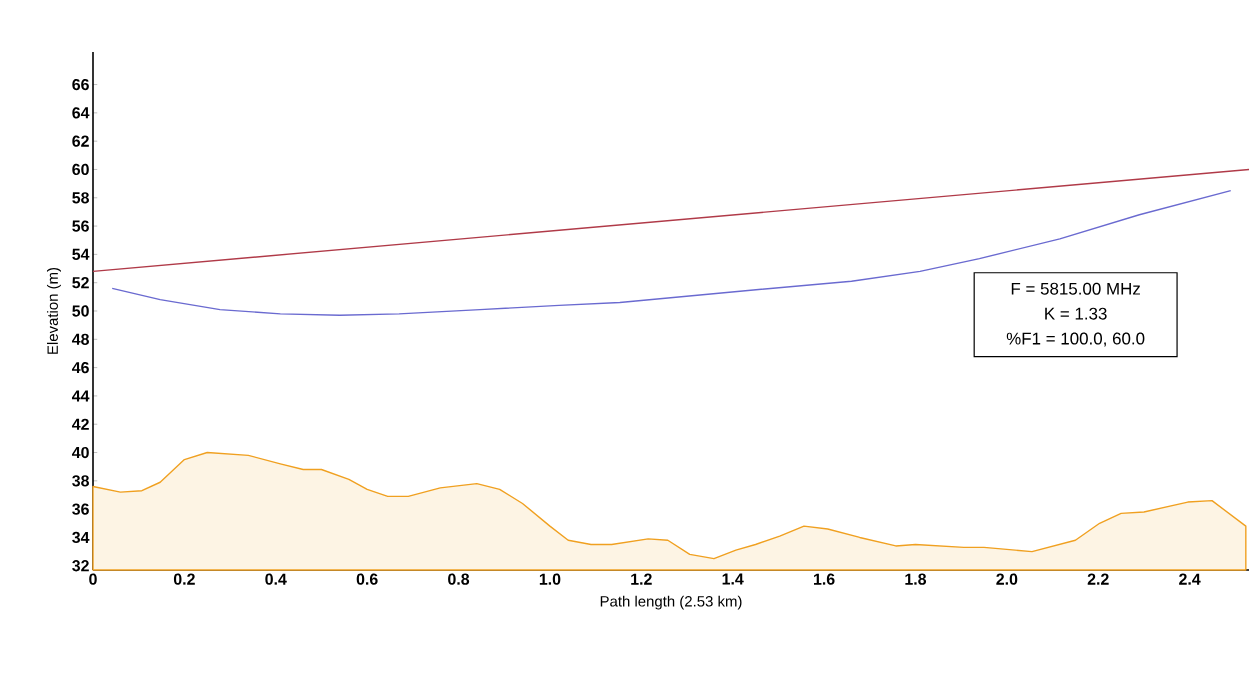 This screenshot has width=1256, height=686. Describe the element at coordinates (641, 579) in the screenshot. I see `x-tick-label: 1.2` at that location.